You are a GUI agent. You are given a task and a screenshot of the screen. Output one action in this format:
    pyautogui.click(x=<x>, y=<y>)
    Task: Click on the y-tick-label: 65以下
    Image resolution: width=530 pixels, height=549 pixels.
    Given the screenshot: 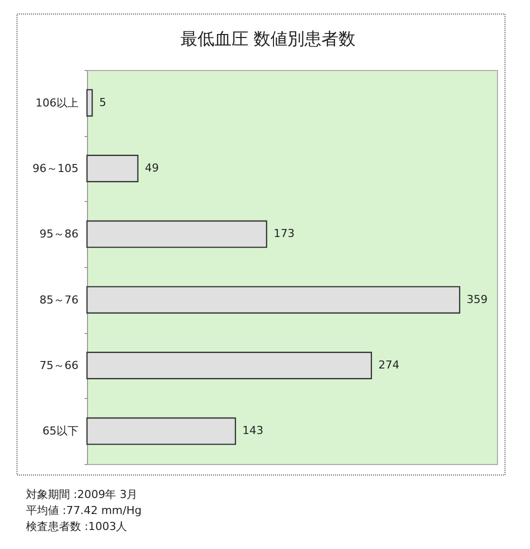 What is the action you would take?
    pyautogui.click(x=60, y=431)
    